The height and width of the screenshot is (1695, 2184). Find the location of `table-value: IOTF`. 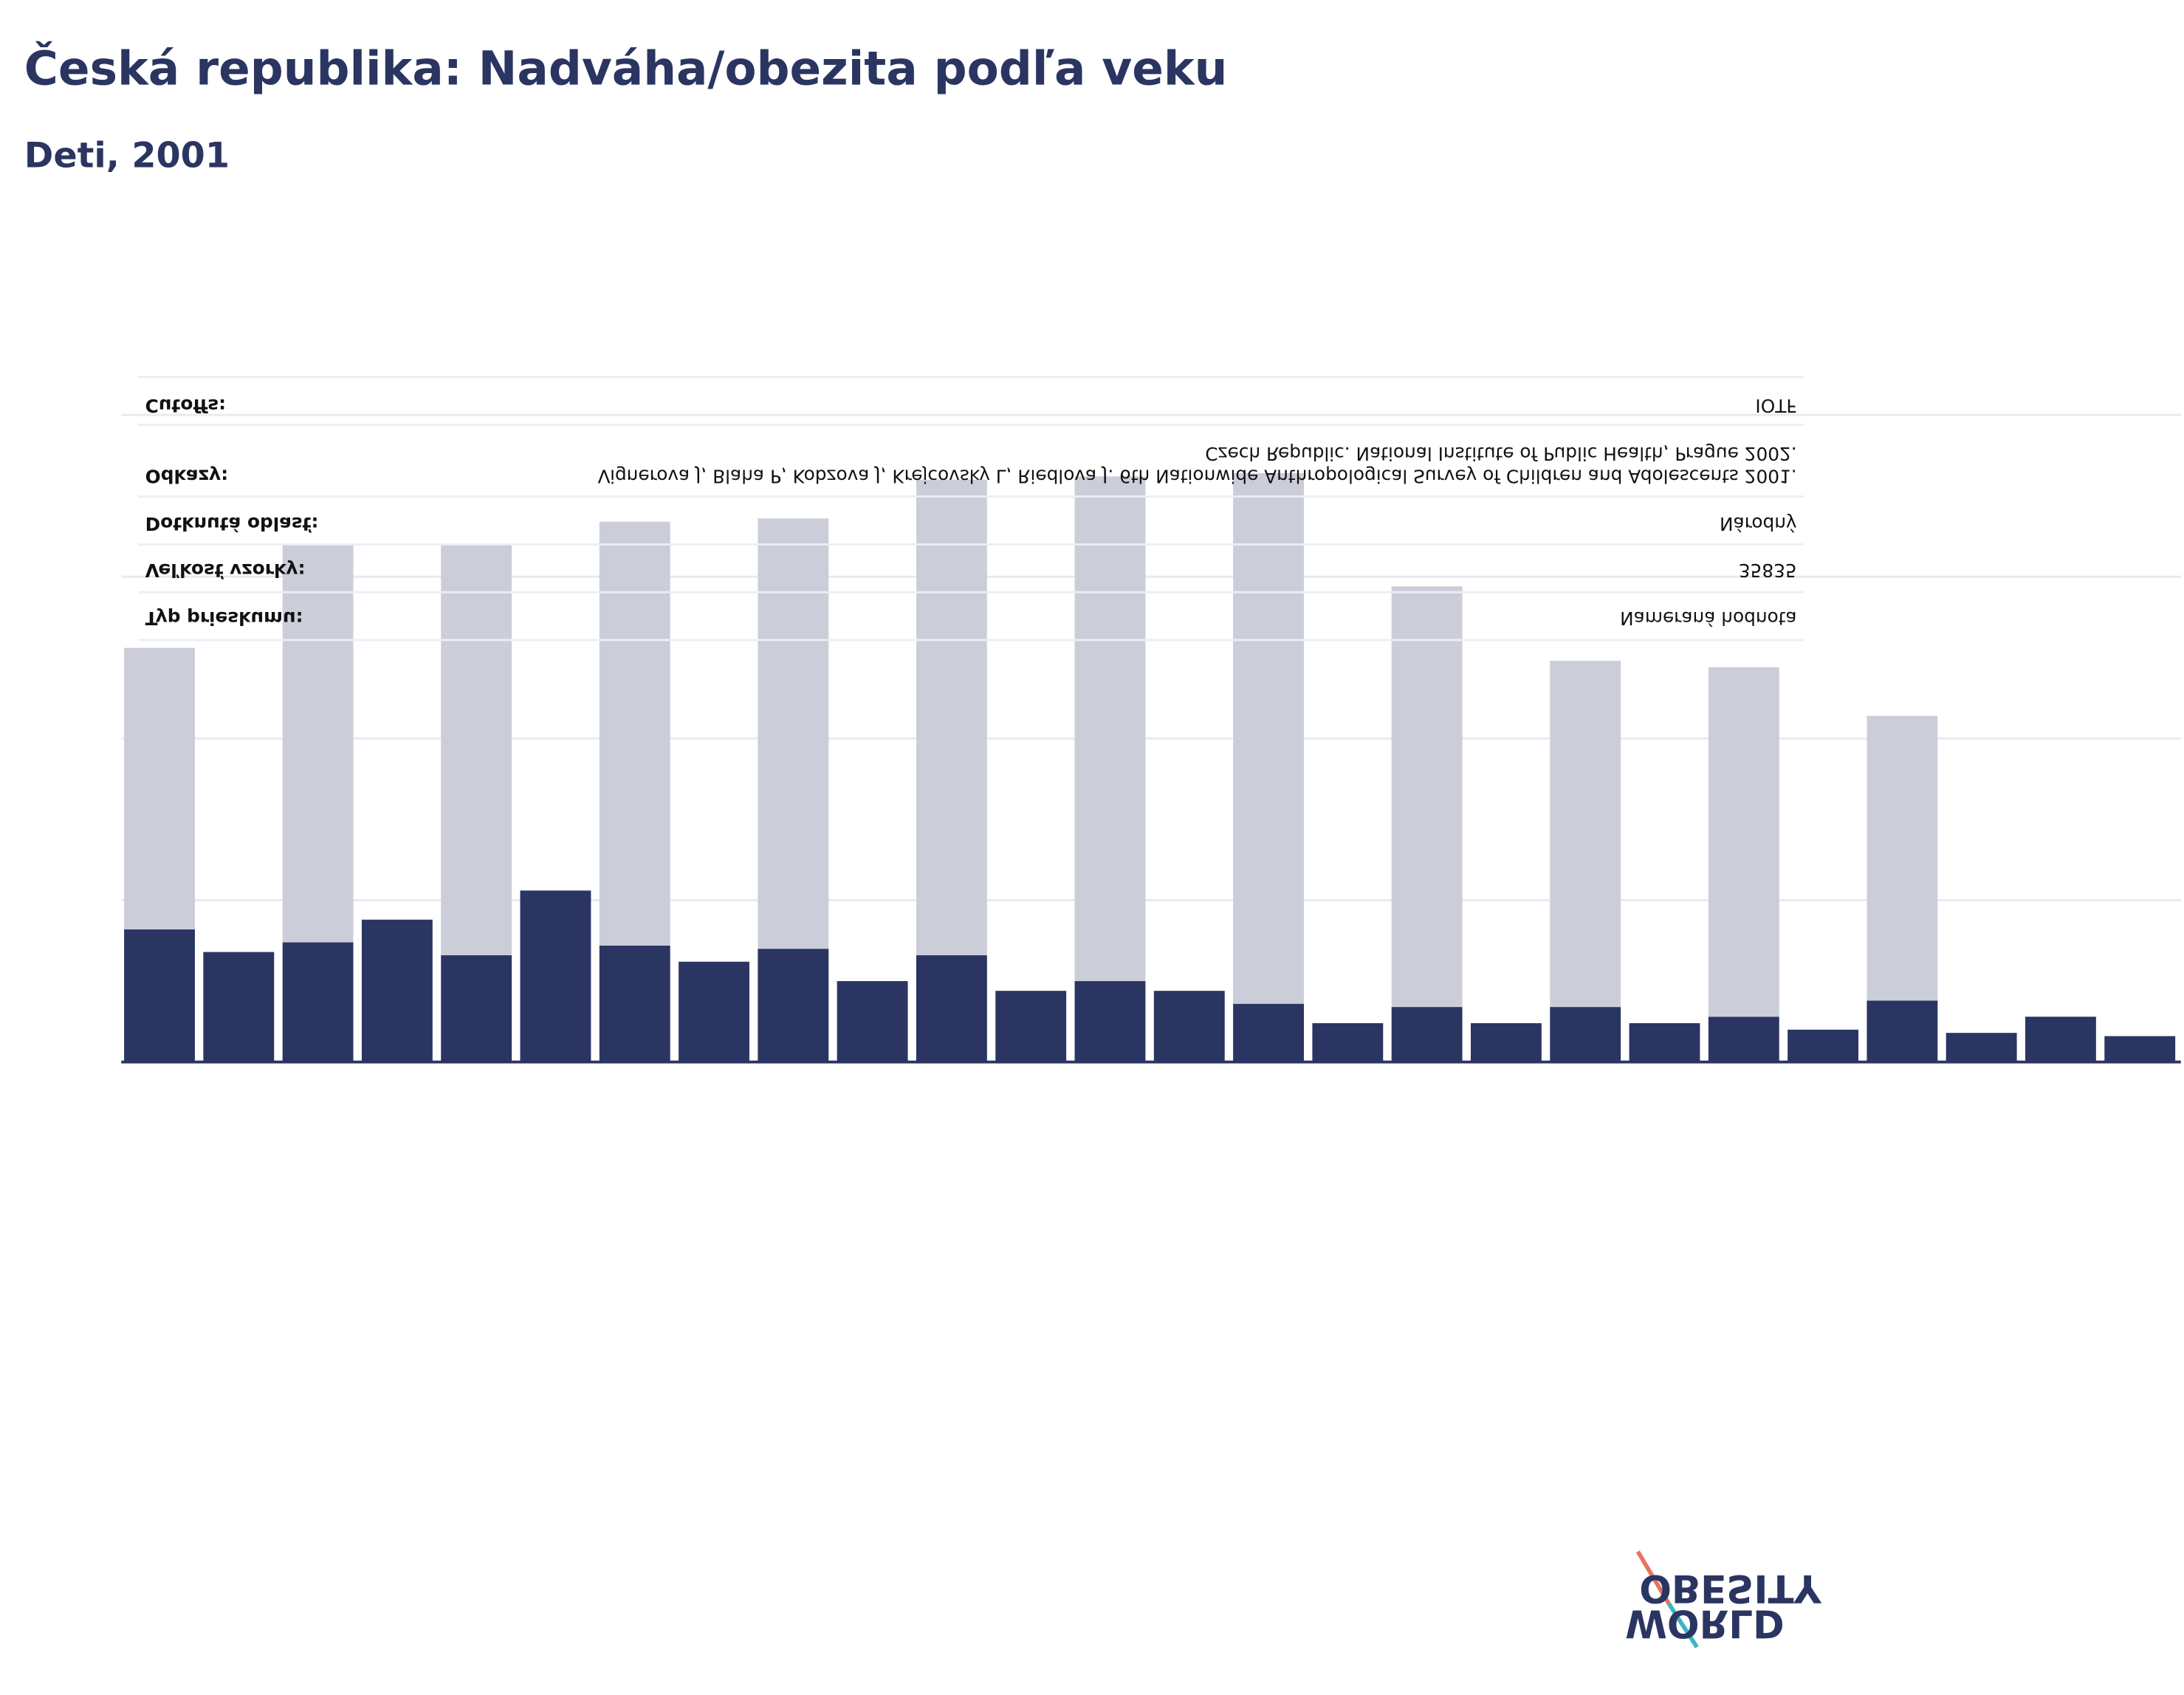

table-value: IOTF is located at coordinates (1776, 405).